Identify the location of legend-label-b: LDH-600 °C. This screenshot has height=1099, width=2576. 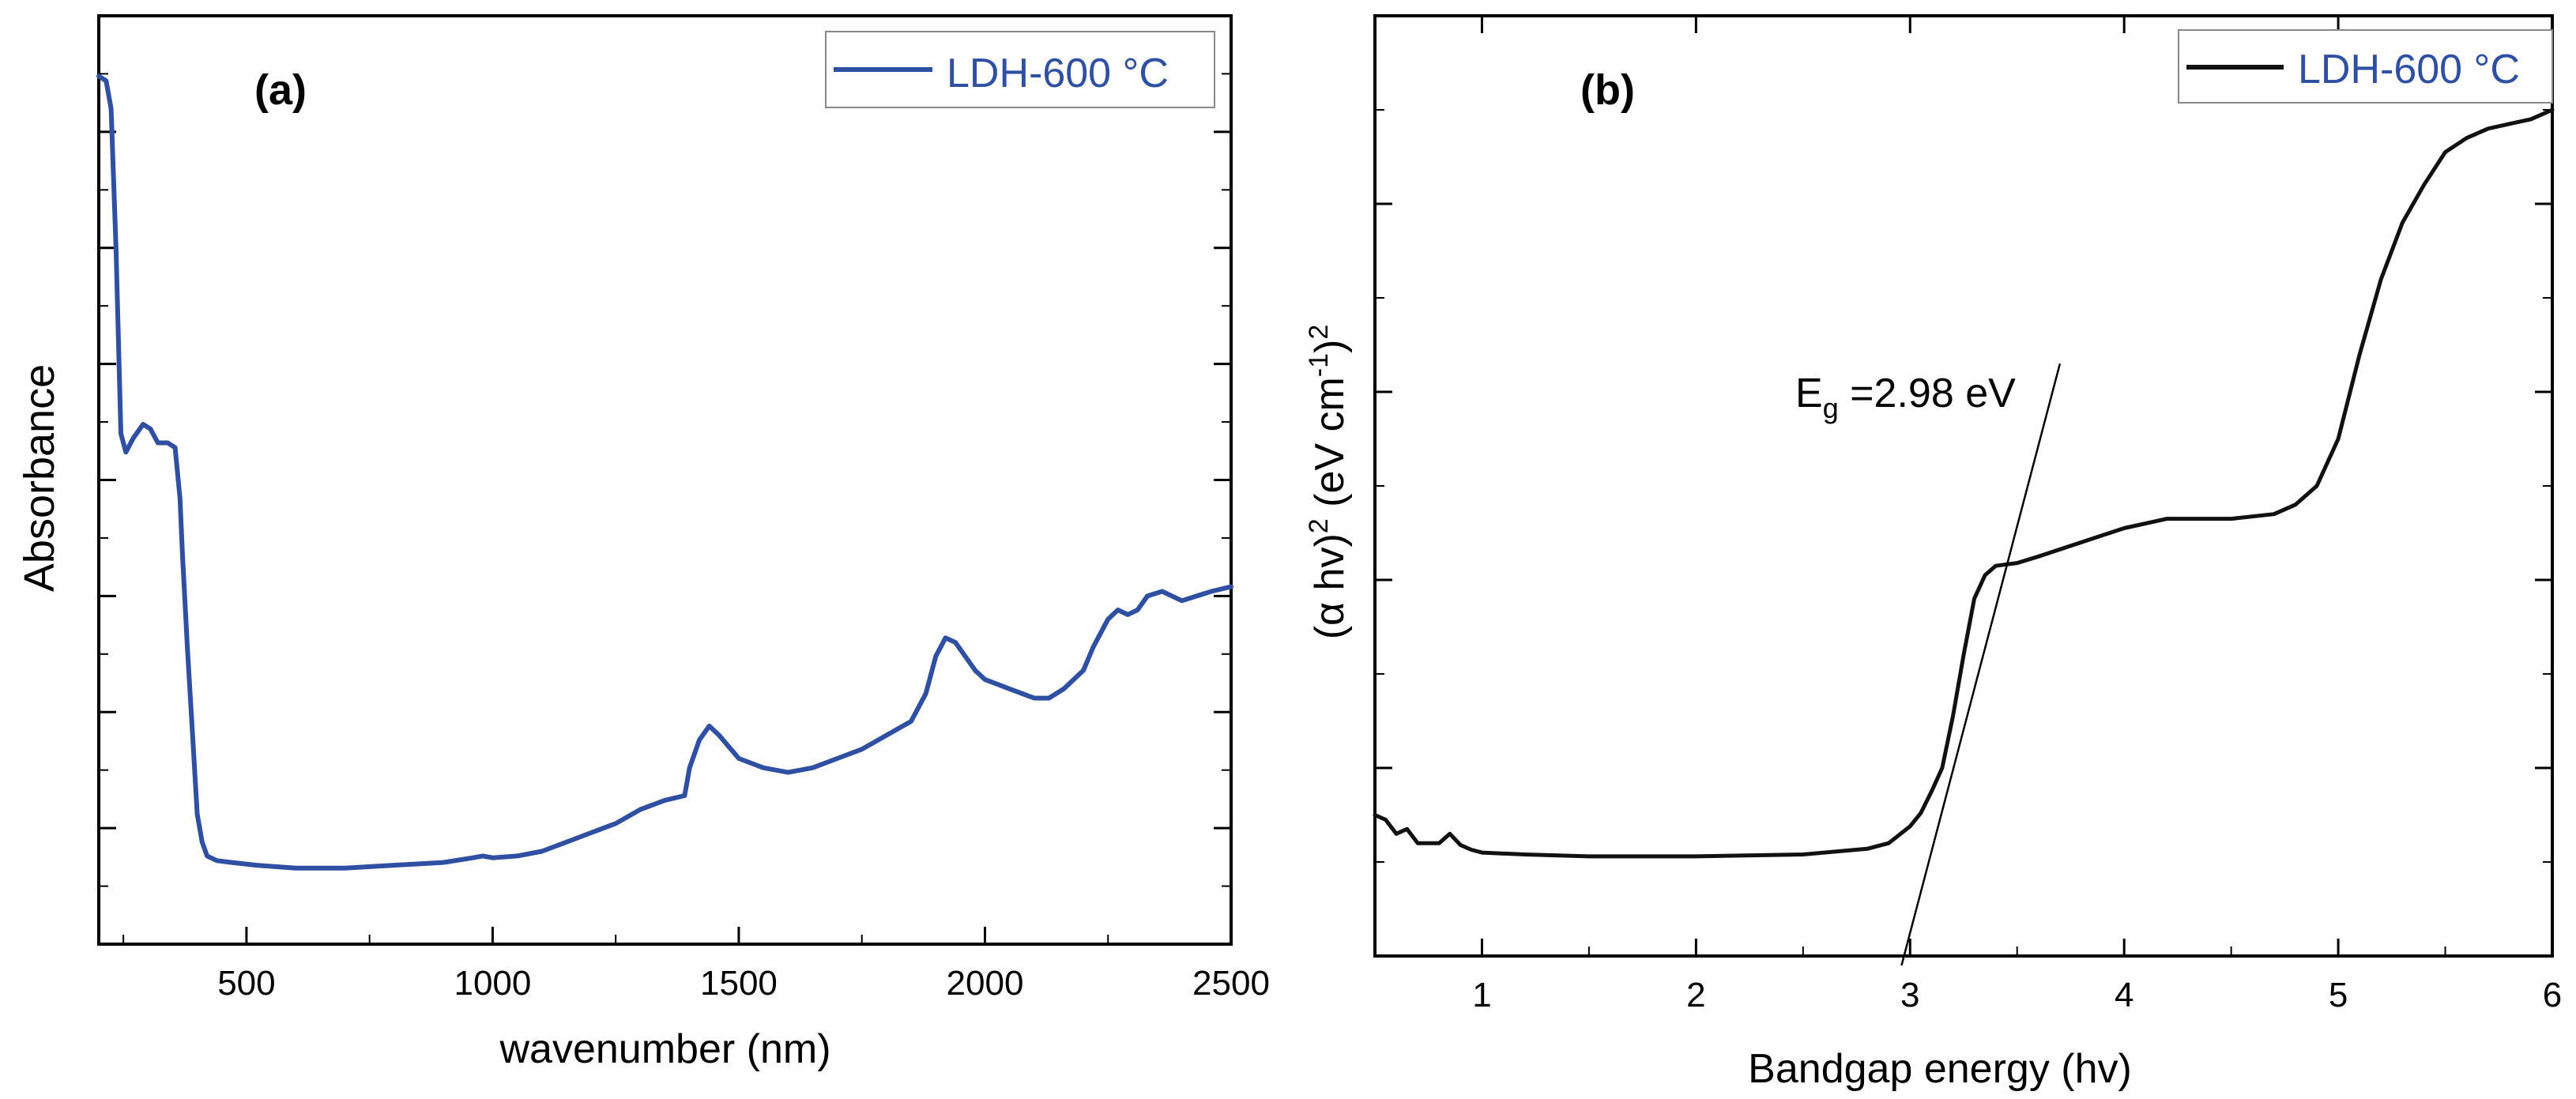
(2409, 69).